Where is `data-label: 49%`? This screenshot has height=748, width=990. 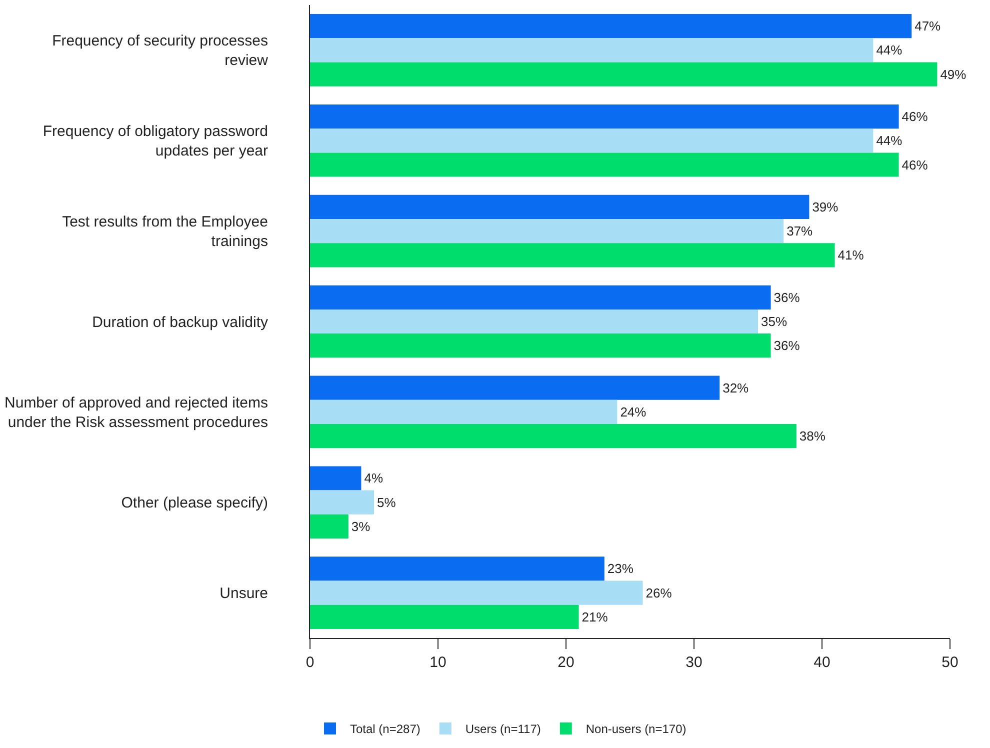 data-label: 49% is located at coordinates (953, 74).